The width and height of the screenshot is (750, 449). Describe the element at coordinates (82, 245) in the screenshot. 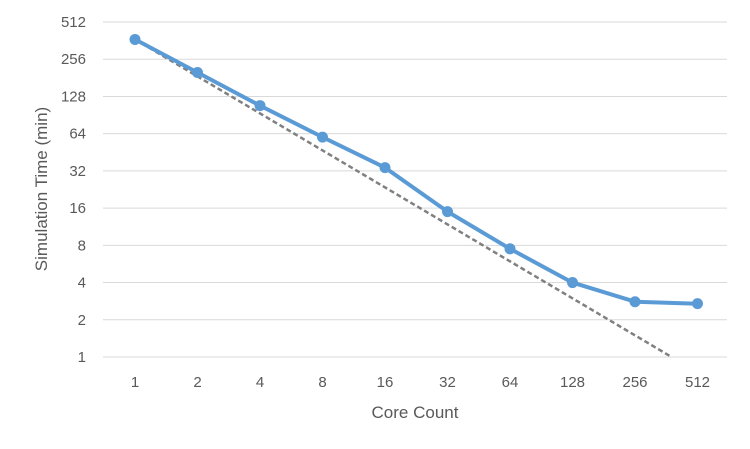

I see `y-tick-label: 8` at that location.